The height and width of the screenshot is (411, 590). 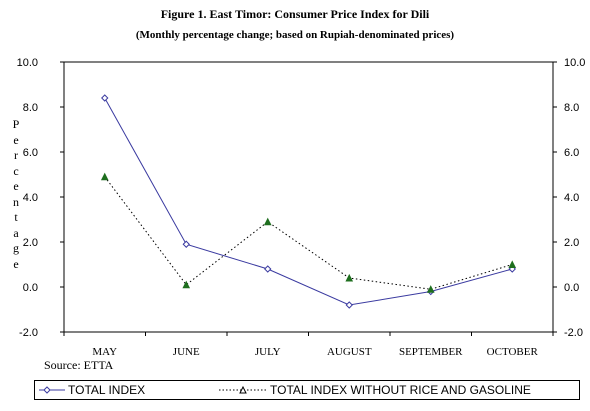 What do you see at coordinates (571, 153) in the screenshot?
I see `y-tick-label-right: 6.0` at bounding box center [571, 153].